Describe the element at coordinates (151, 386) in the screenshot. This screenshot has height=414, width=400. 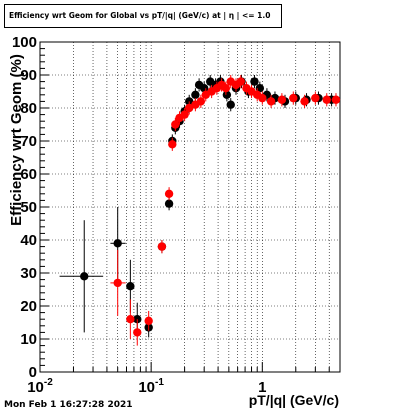
I see `x-tick-label: 10⁻¹` at that location.